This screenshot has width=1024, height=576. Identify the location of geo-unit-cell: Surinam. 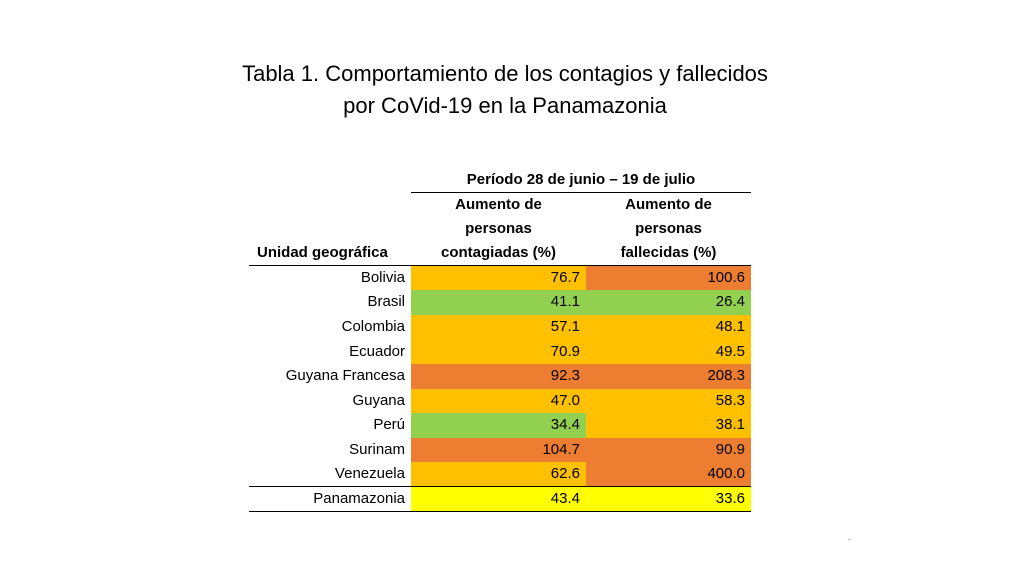
(377, 450).